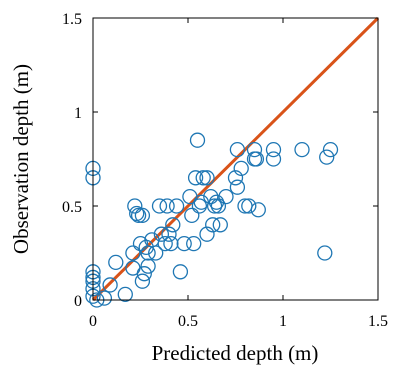 The width and height of the screenshot is (399, 369). What do you see at coordinates (93, 321) in the screenshot?
I see `x-tick-label-0: 0` at bounding box center [93, 321].